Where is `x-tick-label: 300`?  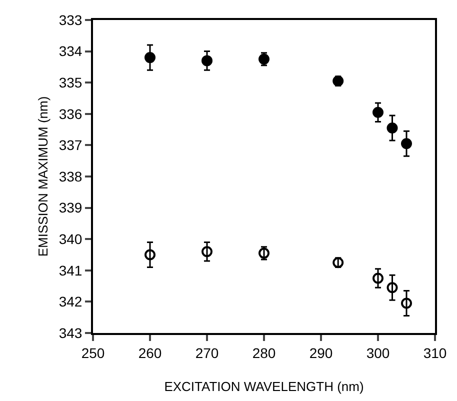
x-tick-label: 300 is located at coordinates (378, 352).